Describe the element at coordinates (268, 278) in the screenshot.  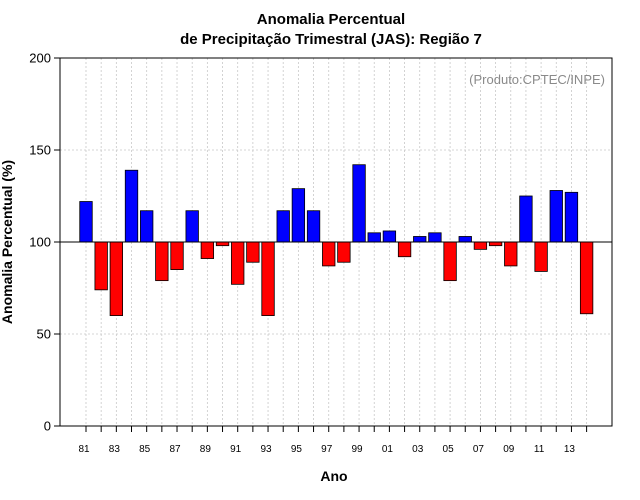
I see `bar-1993` at that location.